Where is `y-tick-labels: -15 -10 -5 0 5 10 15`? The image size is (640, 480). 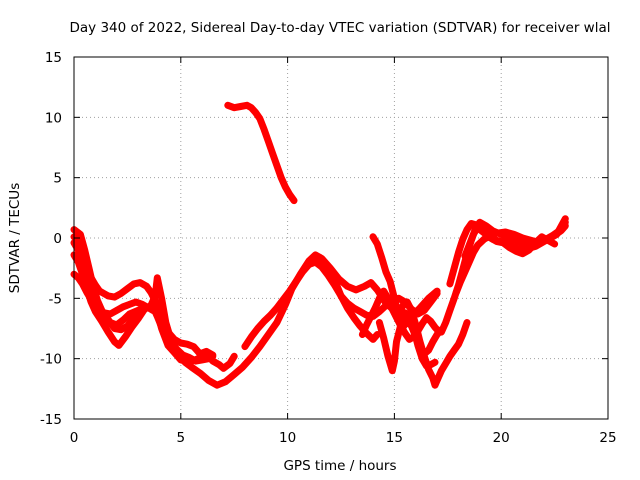 y-tick-labels: -15 -10 -5 0 5 10 15 is located at coordinates (51, 239).